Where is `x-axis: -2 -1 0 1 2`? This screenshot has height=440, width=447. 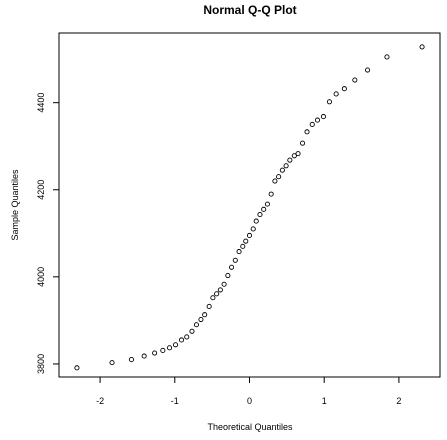
x-axis: -2 -1 0 1 2 is located at coordinates (248, 391).